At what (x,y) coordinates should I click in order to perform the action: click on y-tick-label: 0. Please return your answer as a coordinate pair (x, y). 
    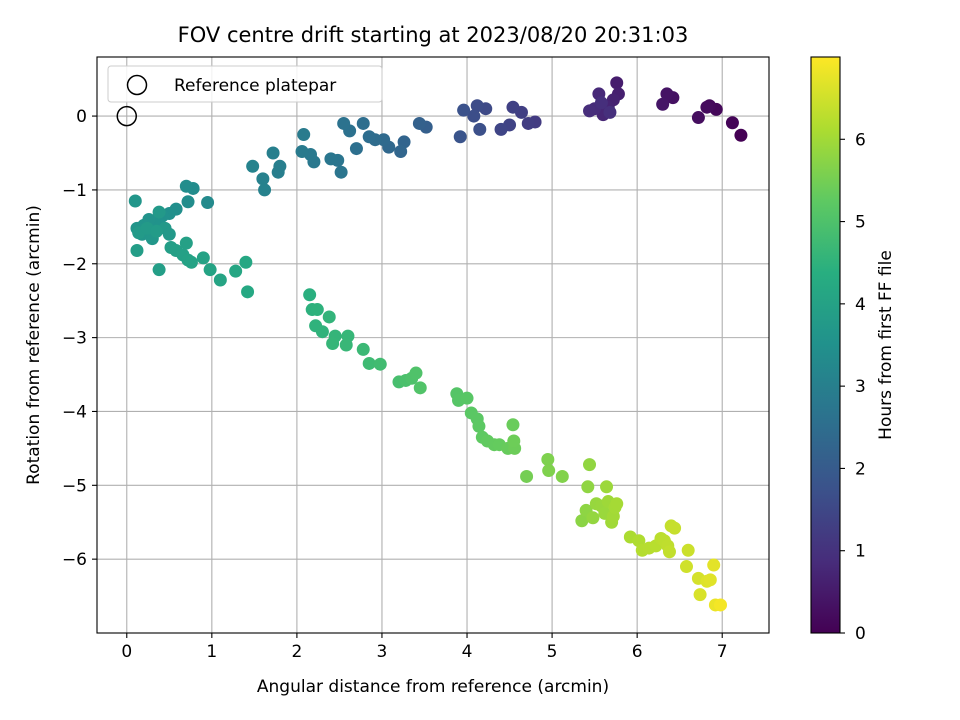
    Looking at the image, I should click on (81, 117).